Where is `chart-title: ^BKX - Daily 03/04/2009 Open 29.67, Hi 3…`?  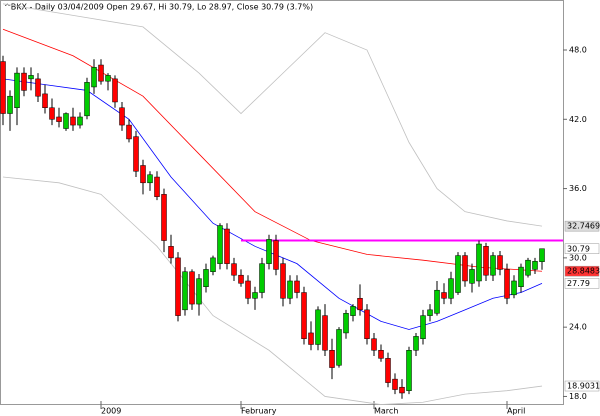
chart-title: ^BKX - Daily 03/04/2009 Open 29.67, Hi 3… is located at coordinates (158, 7).